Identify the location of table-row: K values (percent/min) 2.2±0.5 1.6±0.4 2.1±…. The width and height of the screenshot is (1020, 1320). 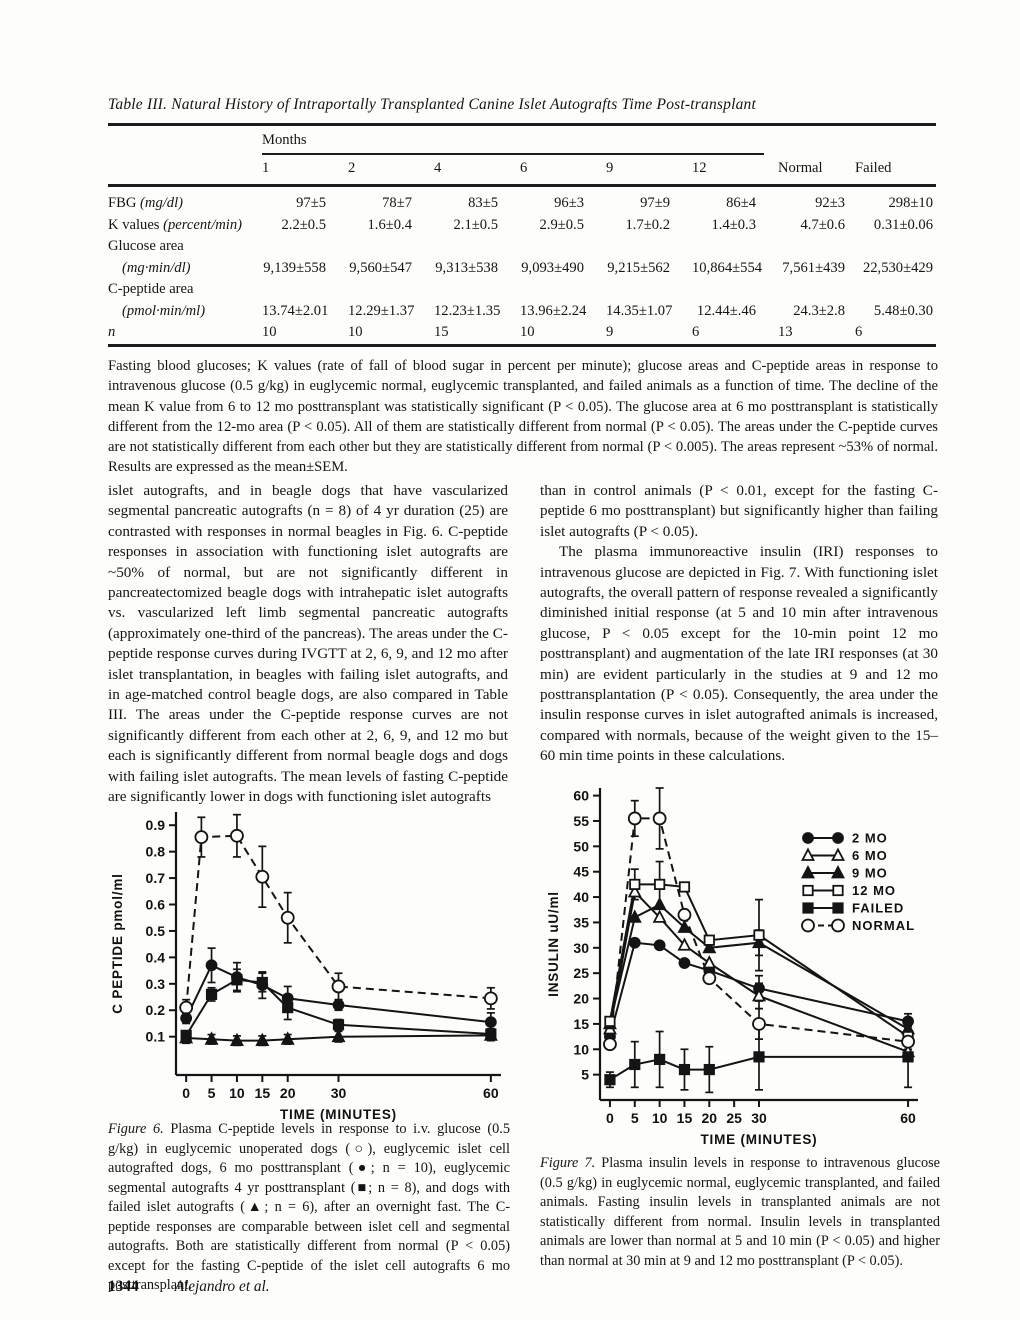
(521, 226).